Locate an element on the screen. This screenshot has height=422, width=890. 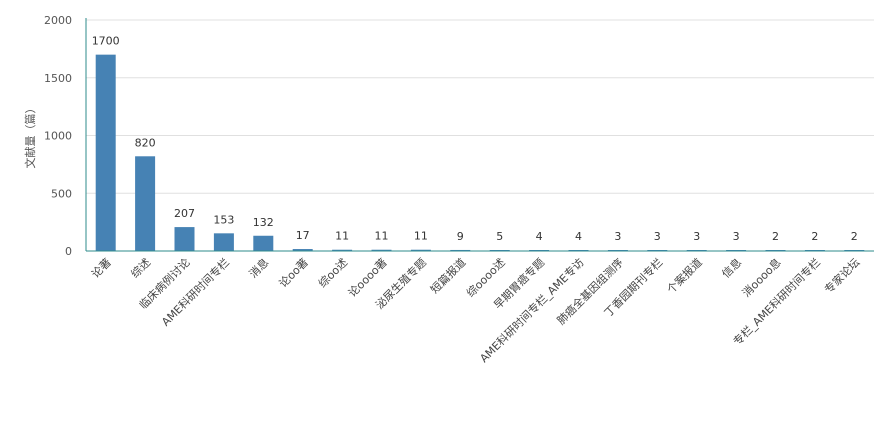
y-tick-label: 0 is located at coordinates (68, 251).